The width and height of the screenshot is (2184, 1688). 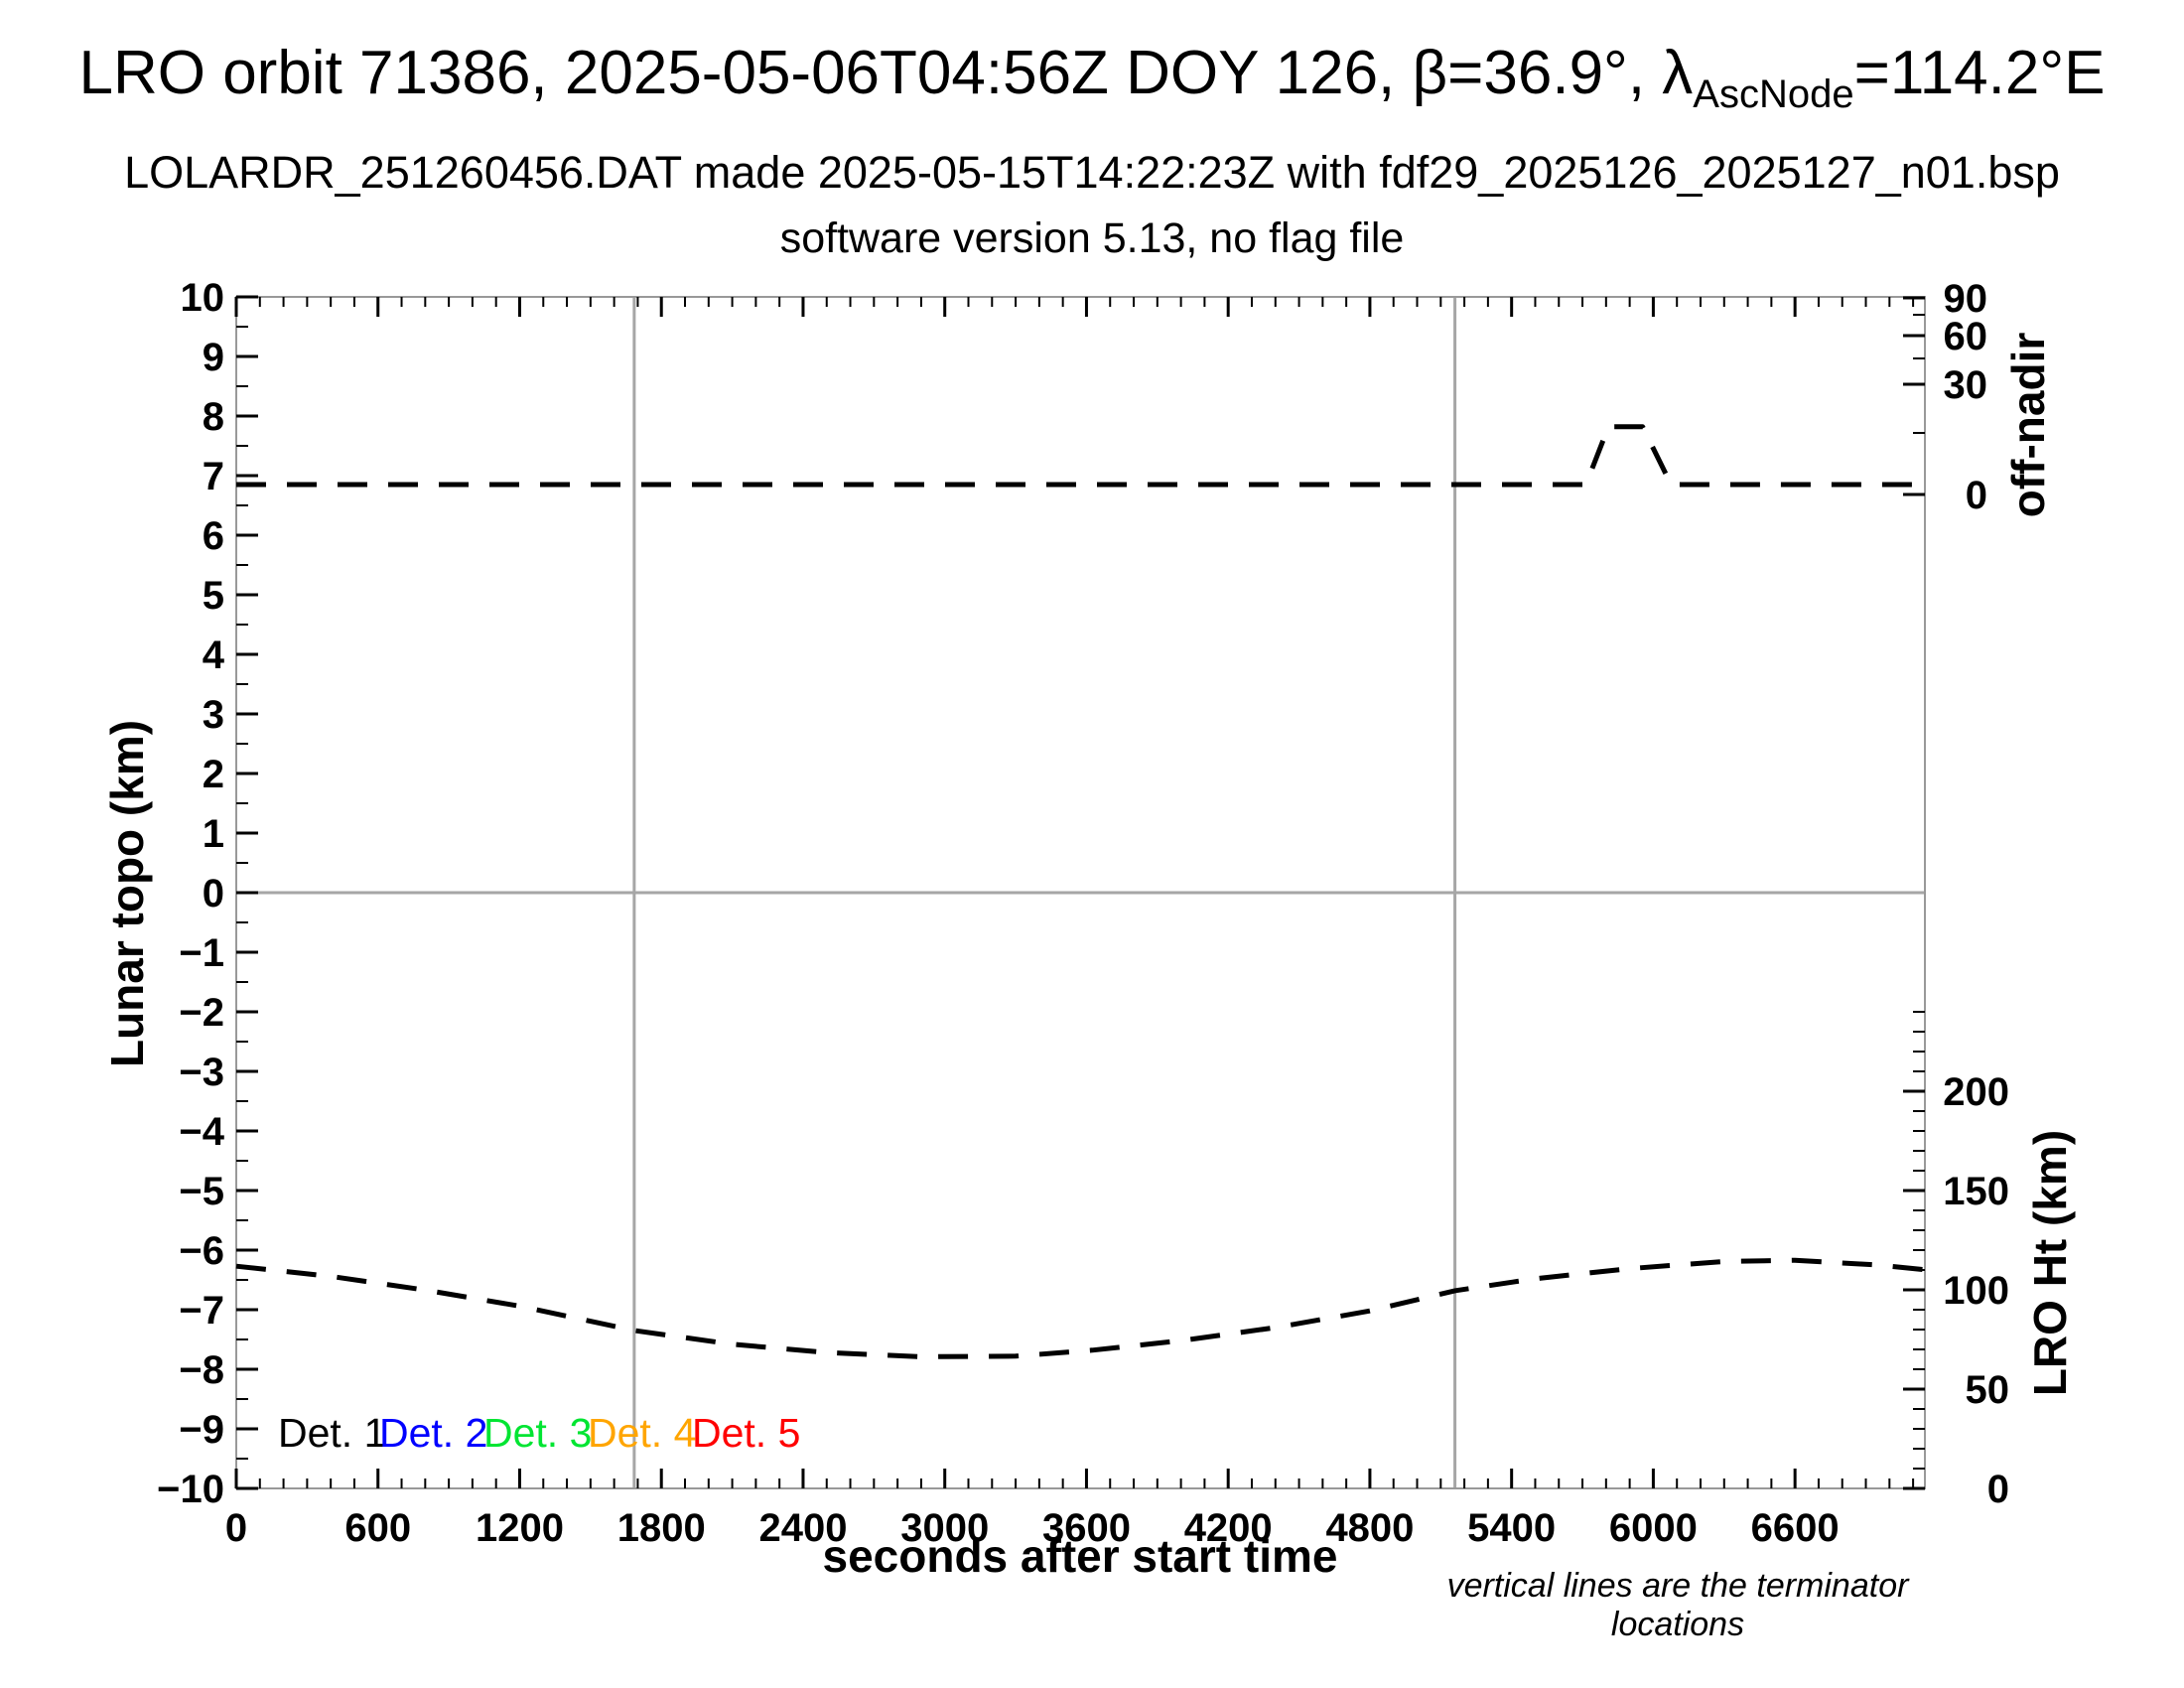 What do you see at coordinates (1976, 1191) in the screenshot?
I see `lro-ht-tick-label: 150` at bounding box center [1976, 1191].